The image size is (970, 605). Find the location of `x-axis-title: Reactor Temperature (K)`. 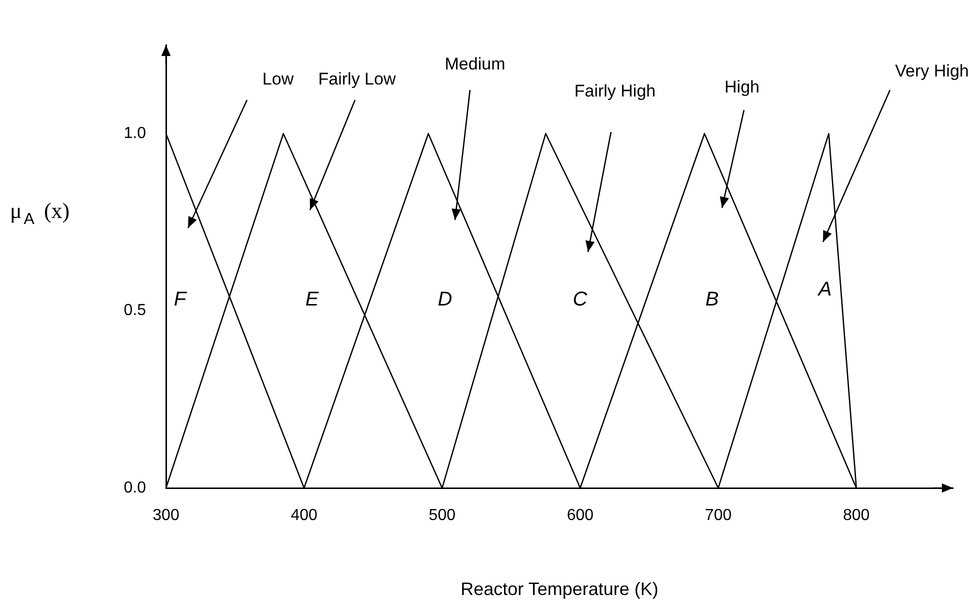

x-axis-title: Reactor Temperature (K) is located at coordinates (559, 589).